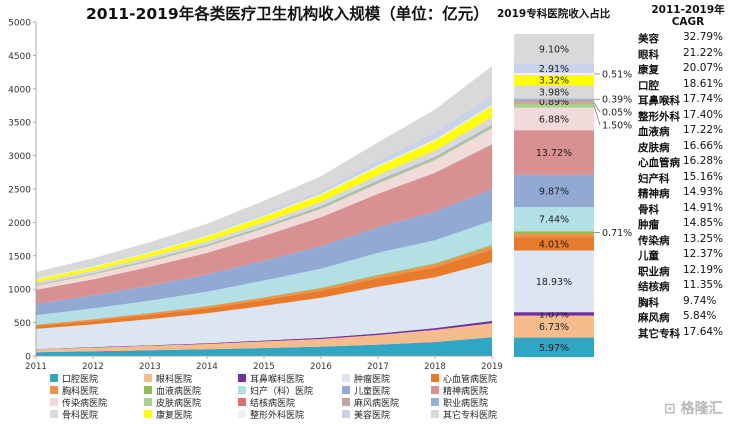  Describe the element at coordinates (703, 238) in the screenshot. I see `cagr-value-13: 13.25%` at that location.